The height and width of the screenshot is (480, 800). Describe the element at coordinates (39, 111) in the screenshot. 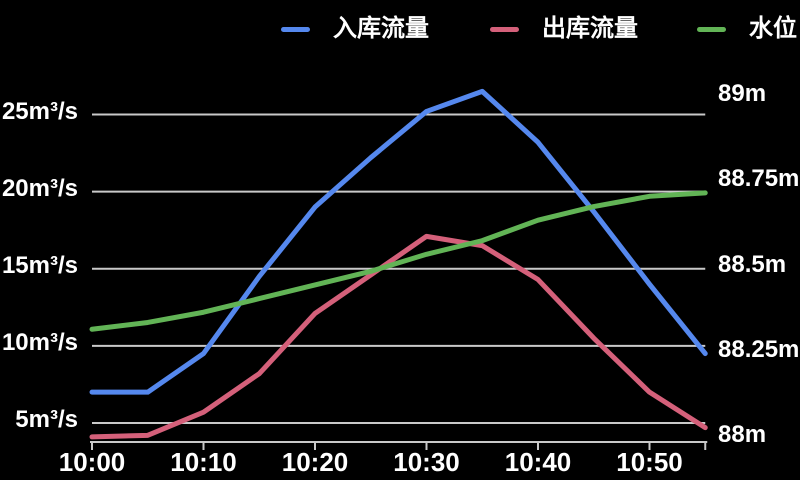

I see `left-axis-label: 25m³/s` at that location.